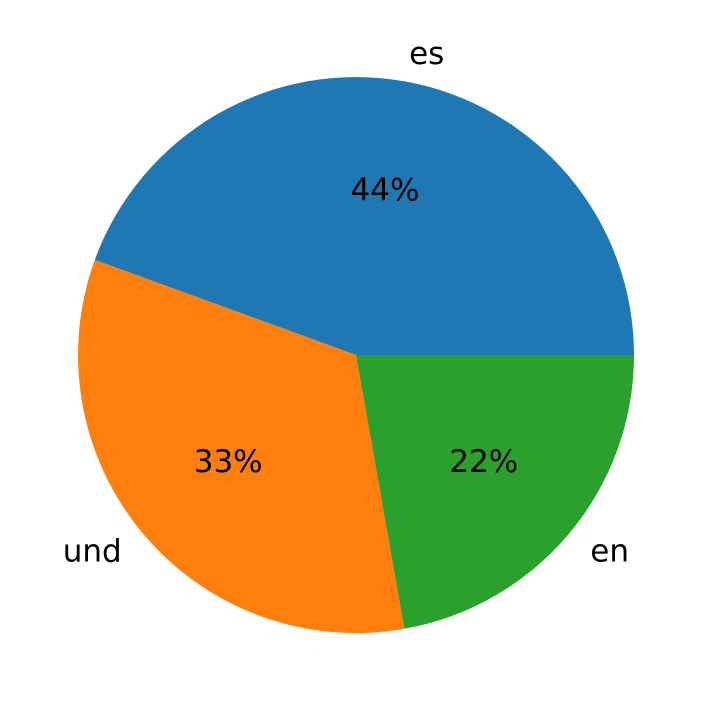 The height and width of the screenshot is (713, 712). What do you see at coordinates (426, 54) in the screenshot?
I see `slice-label-es: es` at bounding box center [426, 54].